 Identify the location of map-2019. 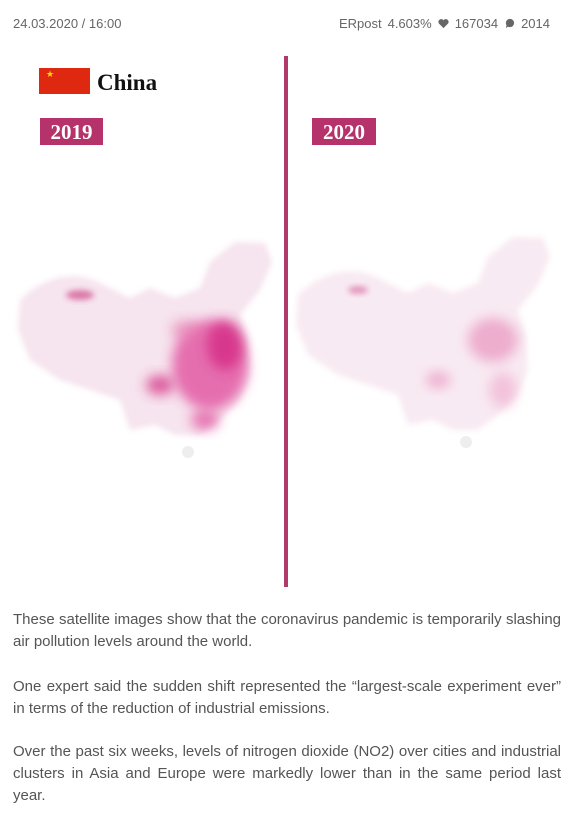
(145, 350).